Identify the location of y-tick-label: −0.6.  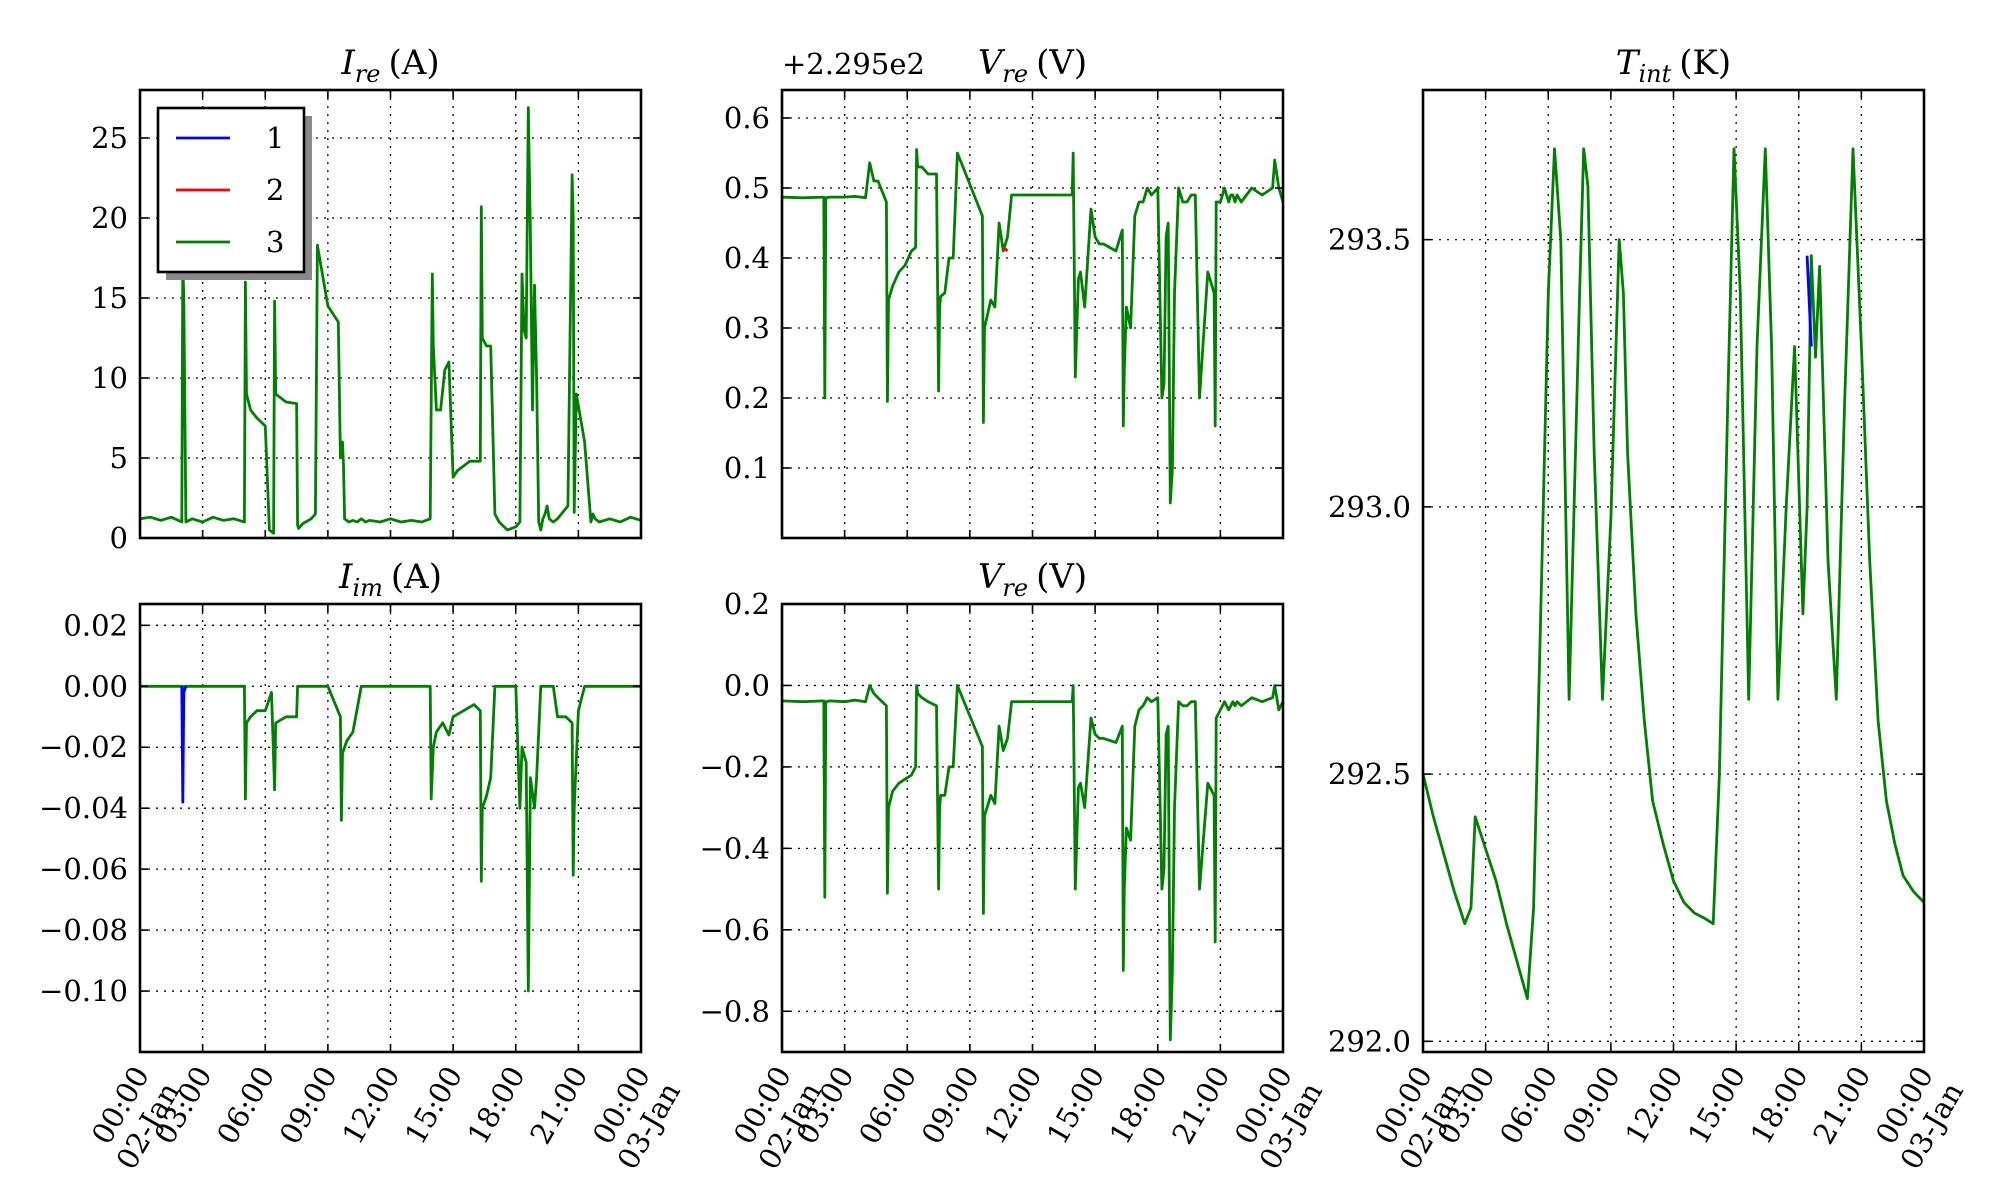
(735, 930).